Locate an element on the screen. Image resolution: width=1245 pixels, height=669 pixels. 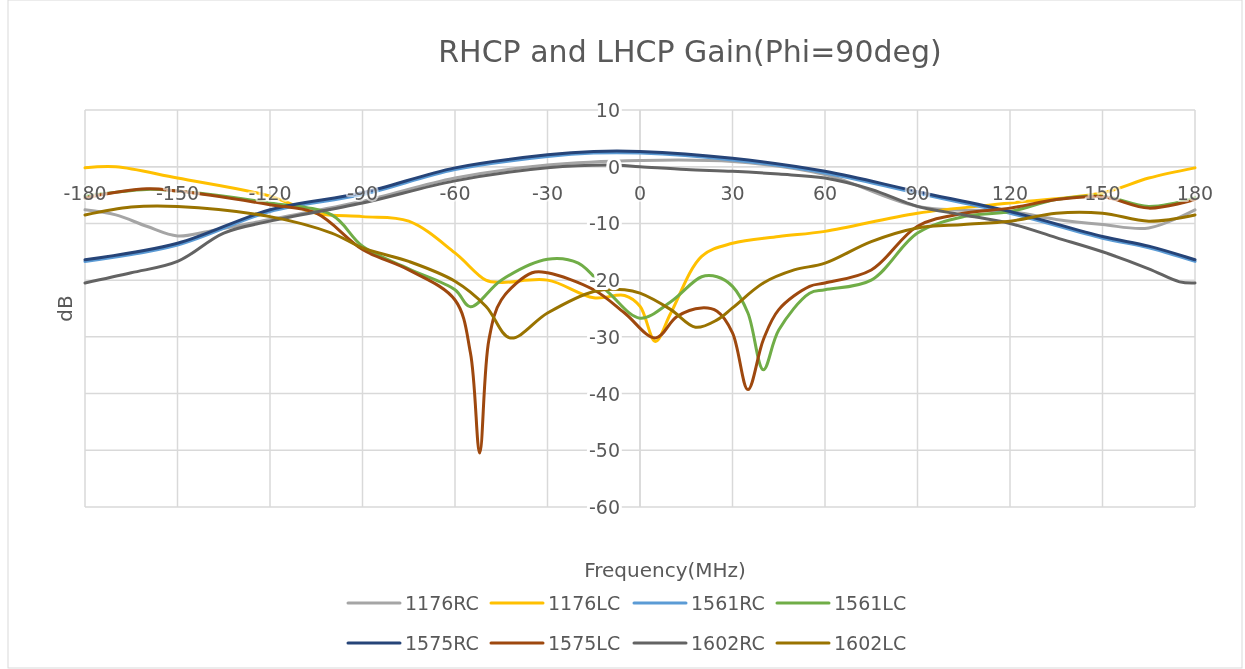
legend-label: 1176RC is located at coordinates (442, 603).